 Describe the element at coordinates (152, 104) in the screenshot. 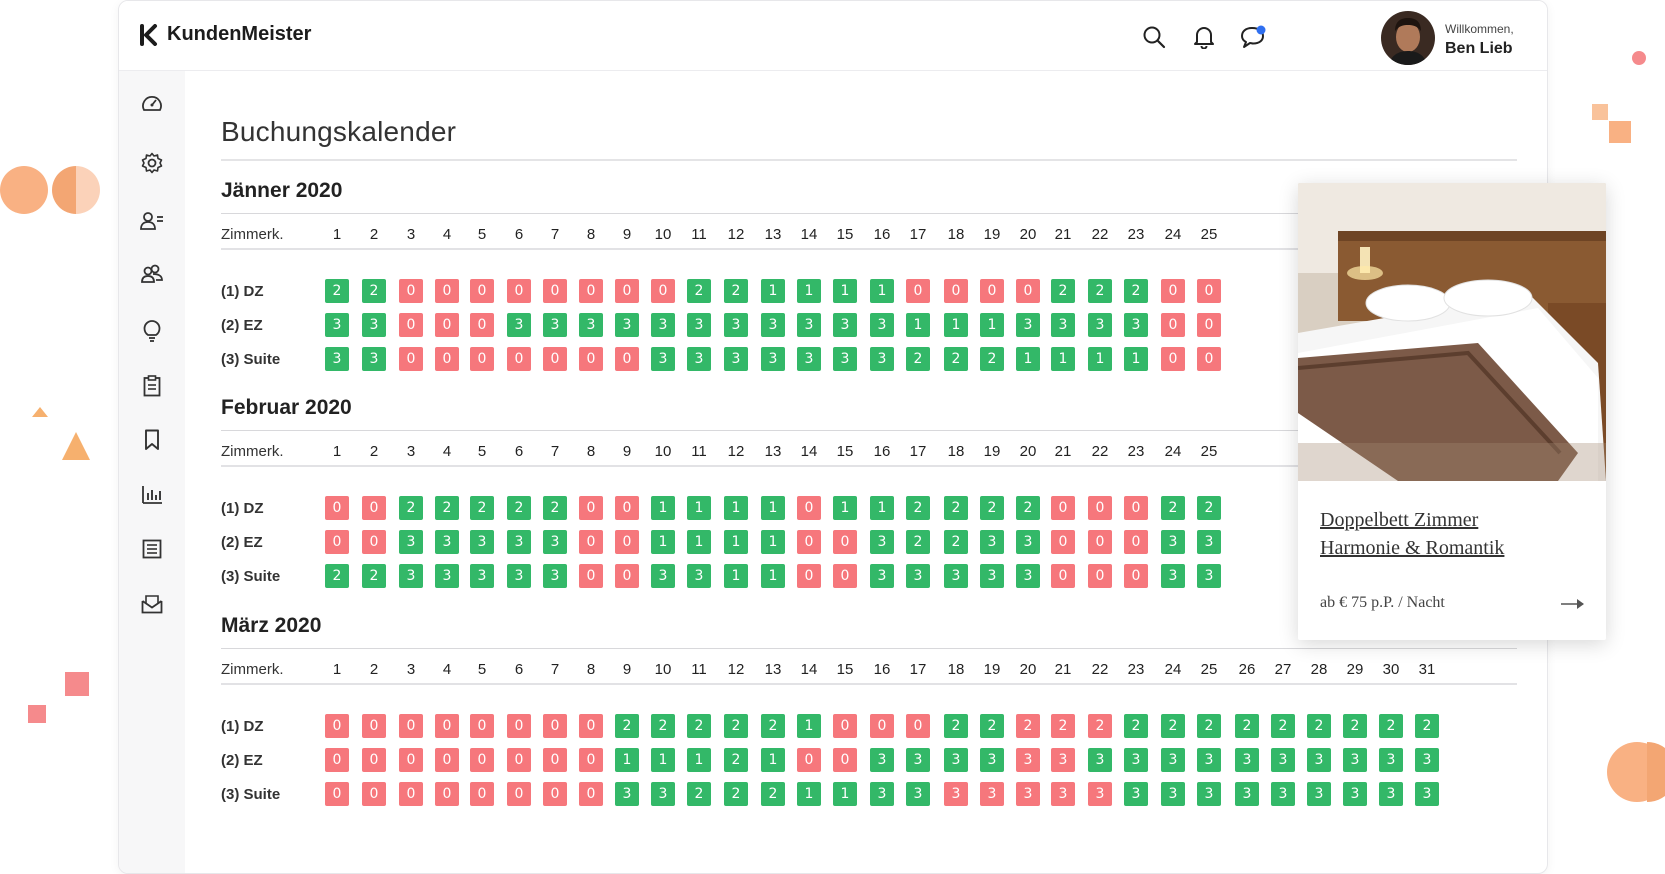

I see `dashboard-icon` at that location.